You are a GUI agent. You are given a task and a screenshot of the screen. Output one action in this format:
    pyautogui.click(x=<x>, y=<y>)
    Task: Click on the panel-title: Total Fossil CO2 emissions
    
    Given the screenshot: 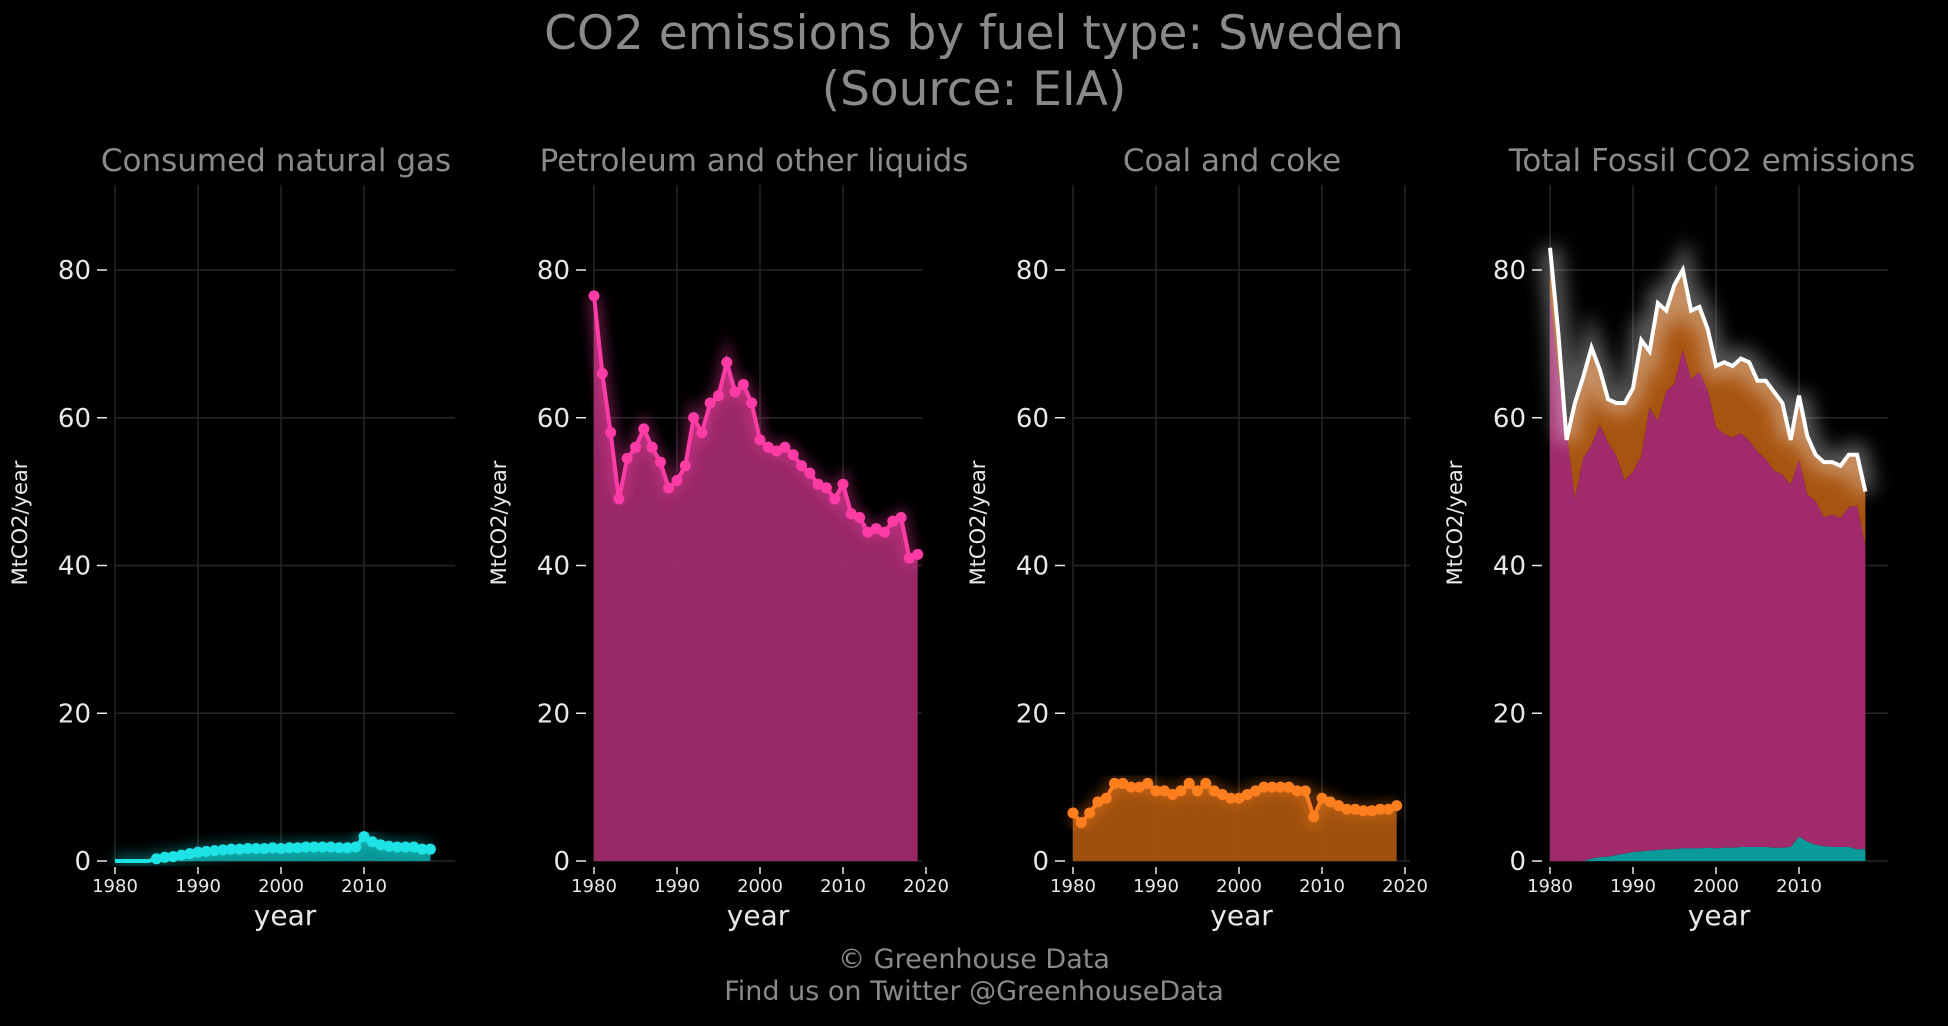 What is the action you would take?
    pyautogui.click(x=1712, y=161)
    